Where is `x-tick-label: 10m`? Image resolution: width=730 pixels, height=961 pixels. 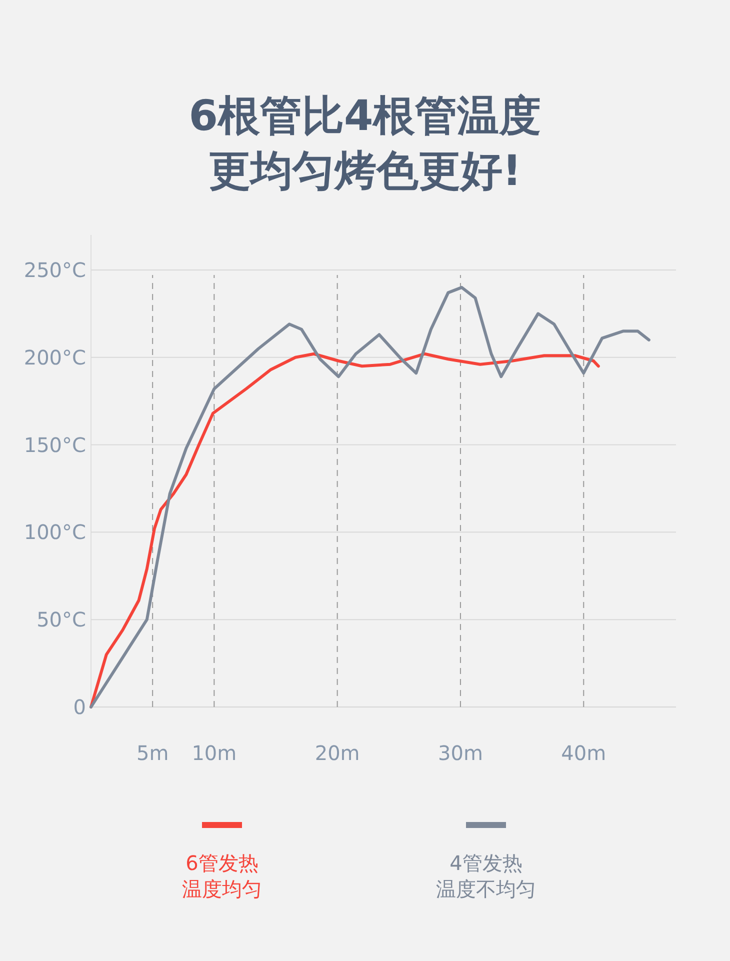
x-tick-label: 10m is located at coordinates (214, 753).